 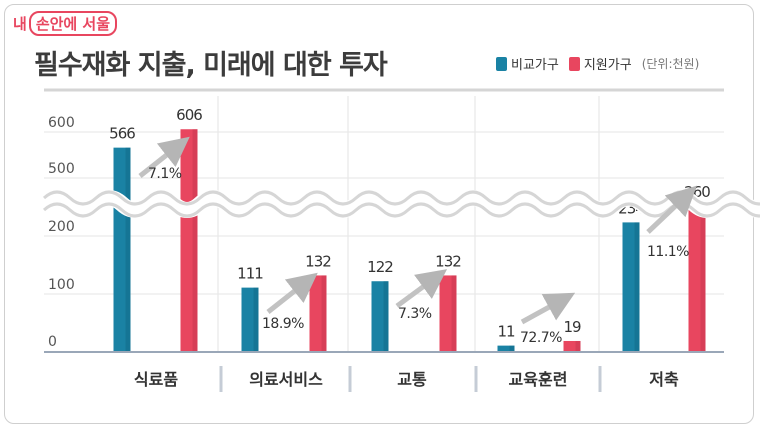 I want to click on growth-label: 72.7%, so click(x=541, y=338).